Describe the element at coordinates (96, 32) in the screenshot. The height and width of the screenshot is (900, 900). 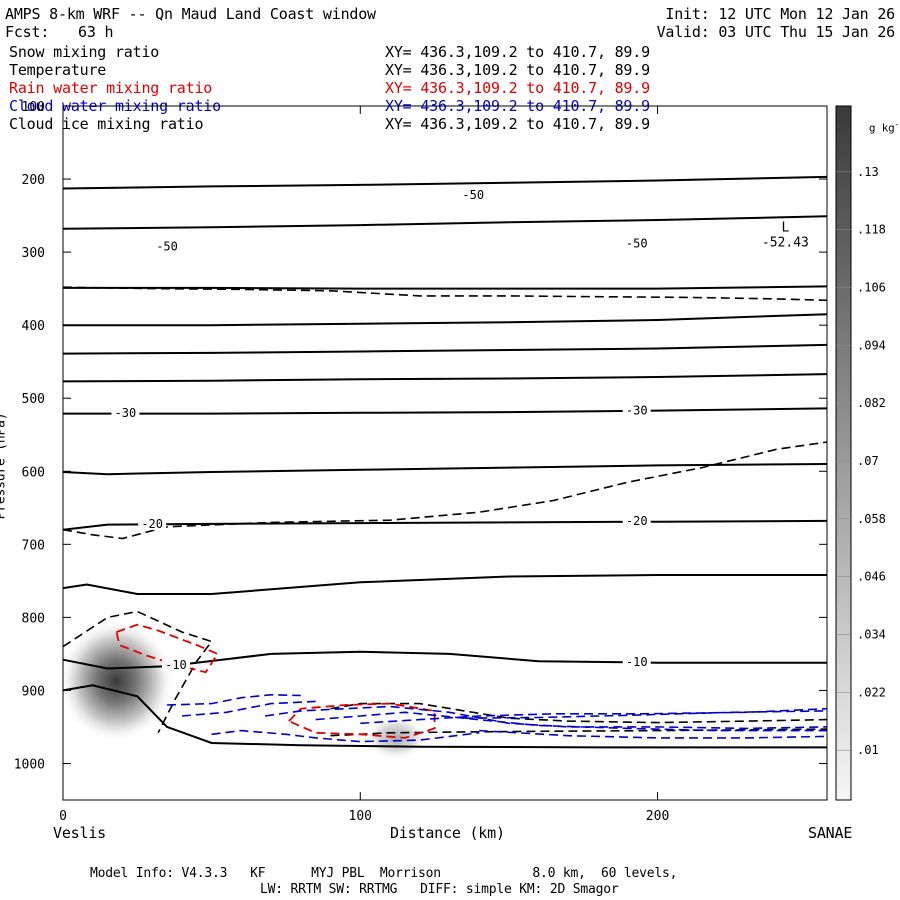
I see `fcst-value: 63 h` at that location.